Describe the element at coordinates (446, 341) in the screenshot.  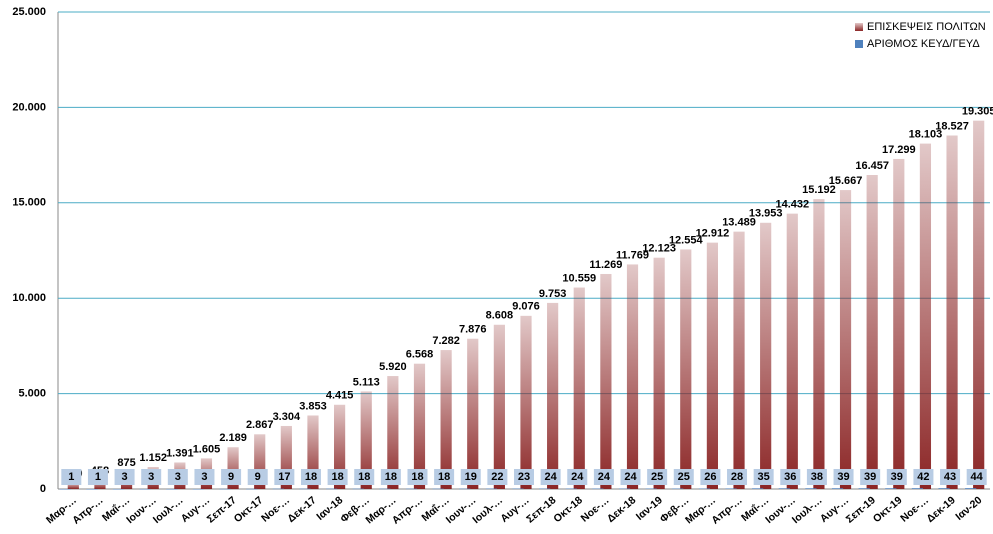
I see `value-label: 7.282` at that location.